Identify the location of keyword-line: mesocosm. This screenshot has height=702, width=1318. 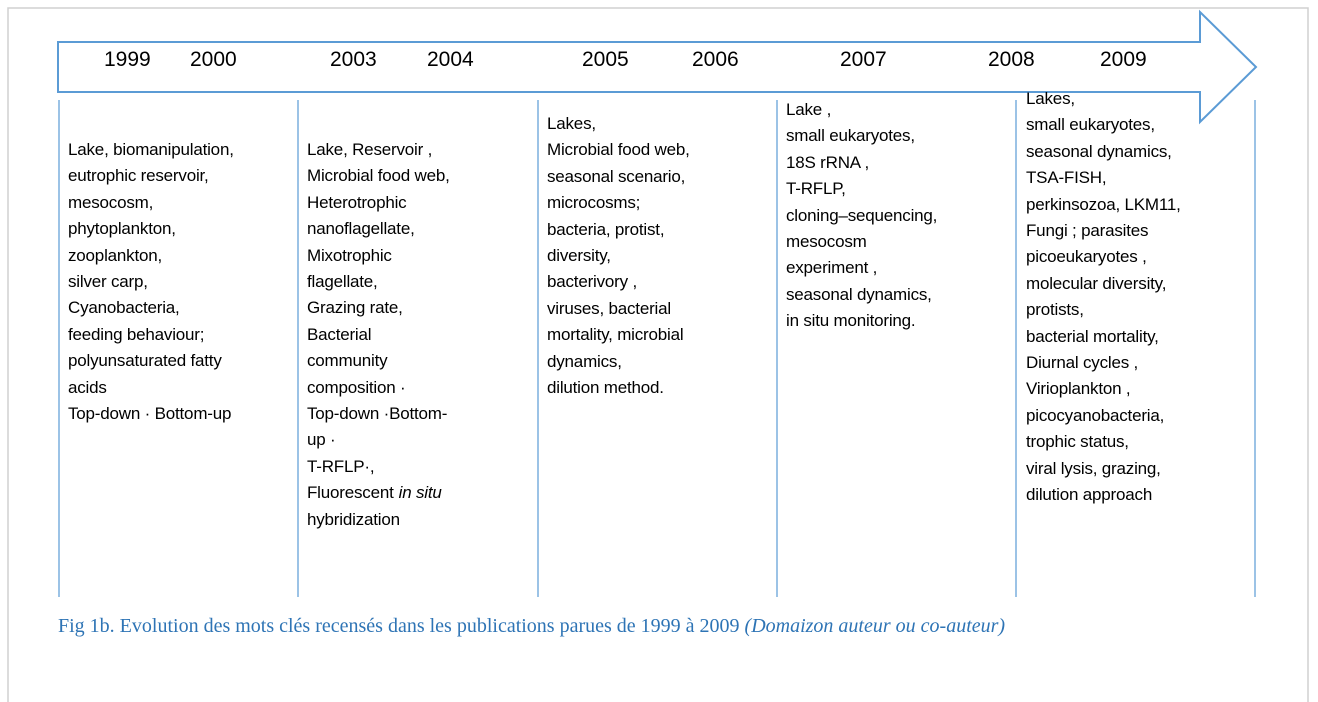
(826, 242).